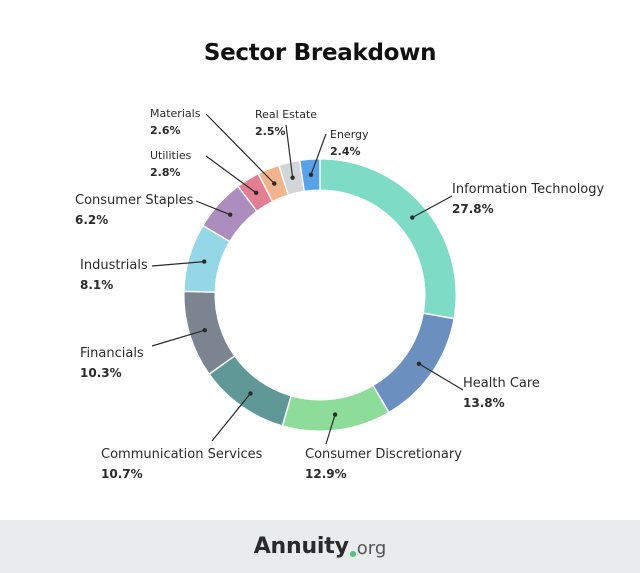 The width and height of the screenshot is (640, 573). Describe the element at coordinates (240, 148) in the screenshot. I see `leader-materials` at that location.